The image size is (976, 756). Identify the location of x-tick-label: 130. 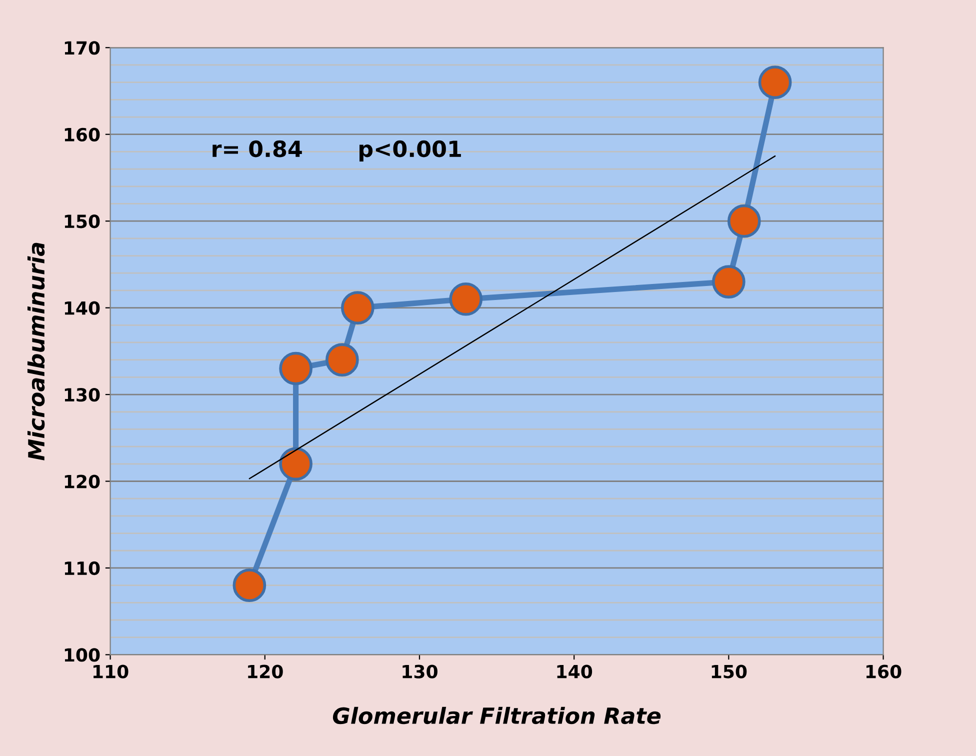
(420, 671).